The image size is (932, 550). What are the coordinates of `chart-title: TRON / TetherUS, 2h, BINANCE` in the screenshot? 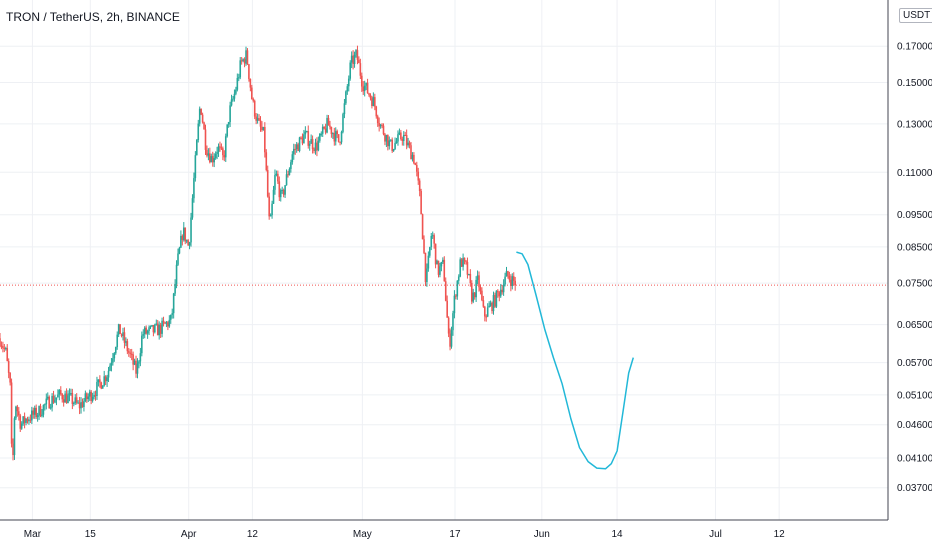 It's located at (93, 17).